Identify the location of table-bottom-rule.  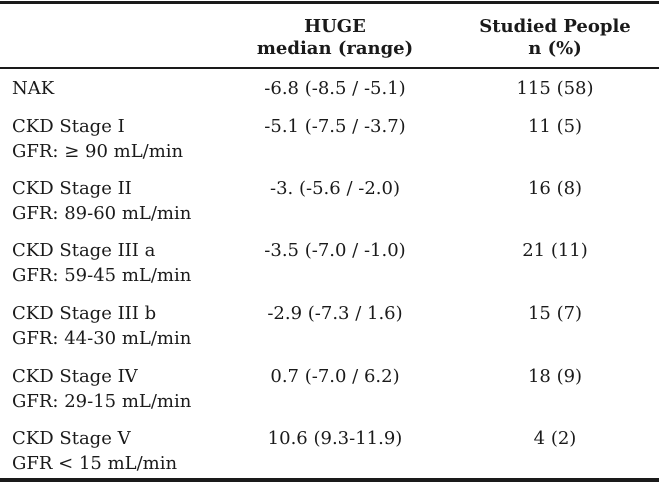
(329, 480).